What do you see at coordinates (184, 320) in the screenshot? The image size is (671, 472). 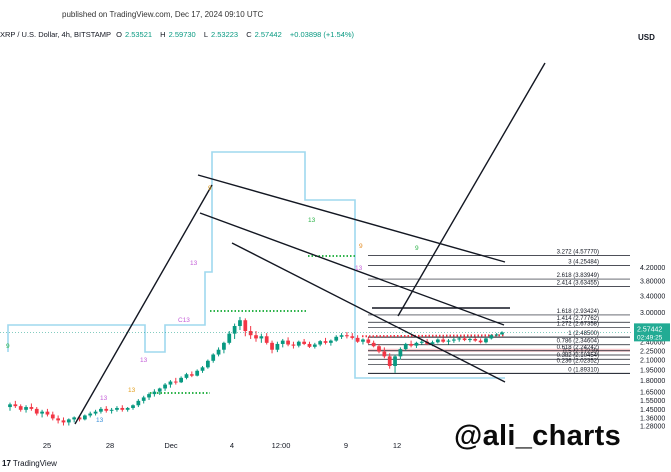 I see `td-sequential-label: C13` at bounding box center [184, 320].